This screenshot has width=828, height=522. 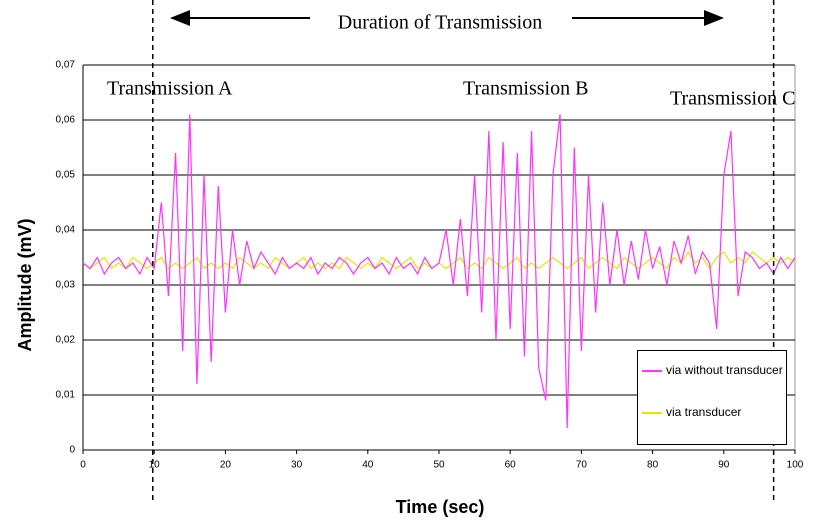 I want to click on y-tick-label: 0,07, so click(x=66, y=65).